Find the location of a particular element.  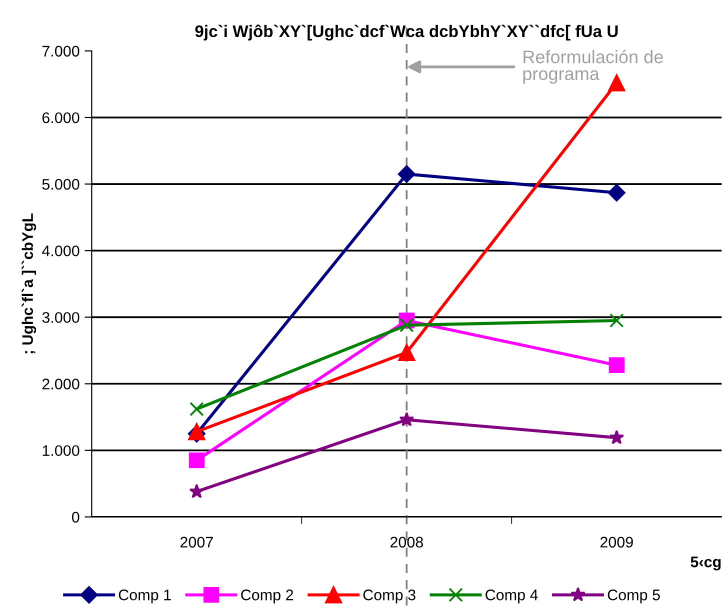

legend-label: Comp 4 is located at coordinates (512, 597).